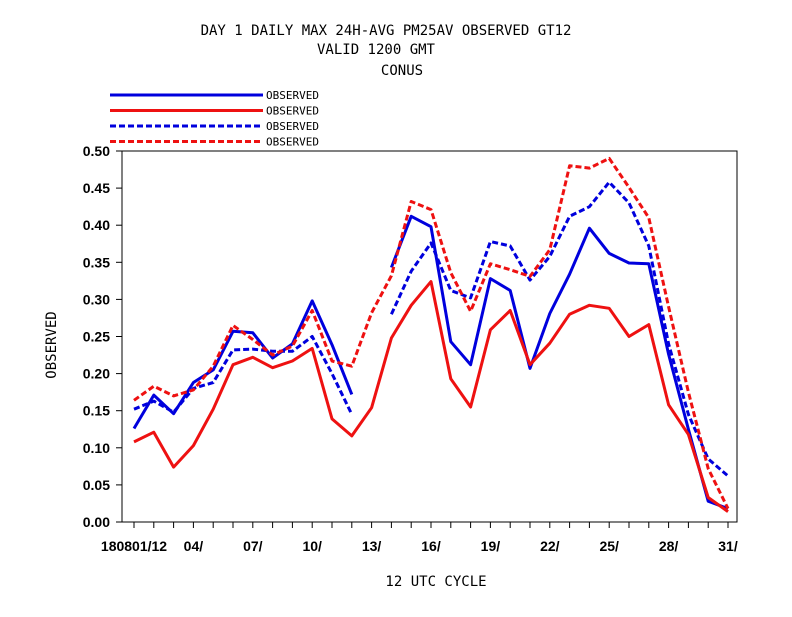  Describe the element at coordinates (491, 546) in the screenshot. I see `x-tick-label: 19/` at that location.